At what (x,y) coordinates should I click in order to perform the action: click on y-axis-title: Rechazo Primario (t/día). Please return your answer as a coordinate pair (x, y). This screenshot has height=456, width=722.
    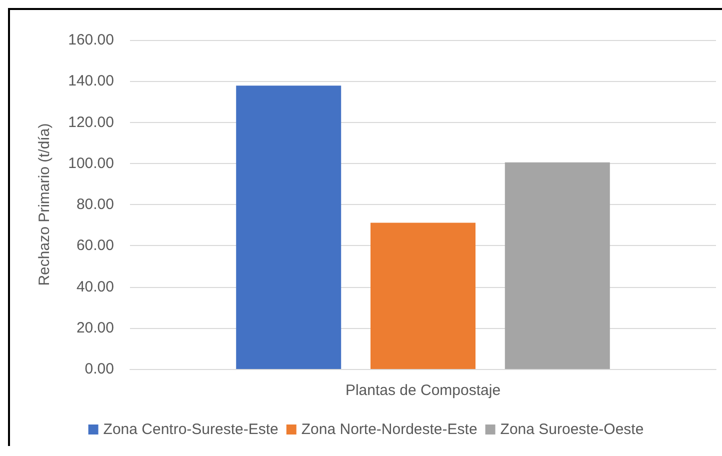
    Looking at the image, I should click on (44, 204).